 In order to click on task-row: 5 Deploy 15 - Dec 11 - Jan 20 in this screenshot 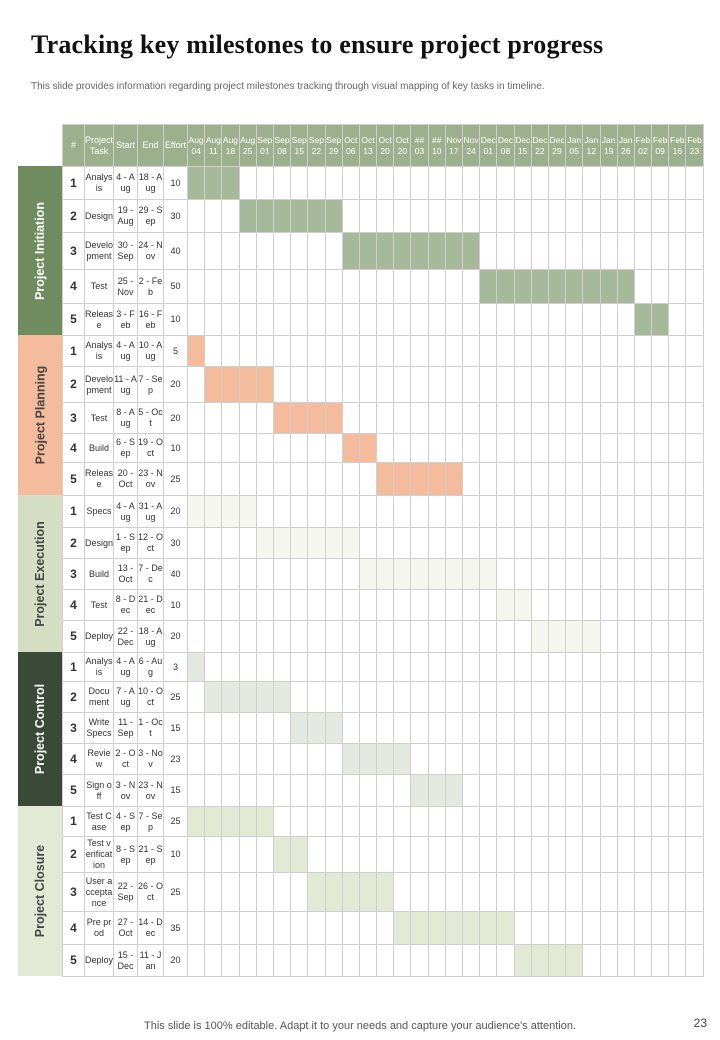, I will do `click(383, 960)`.